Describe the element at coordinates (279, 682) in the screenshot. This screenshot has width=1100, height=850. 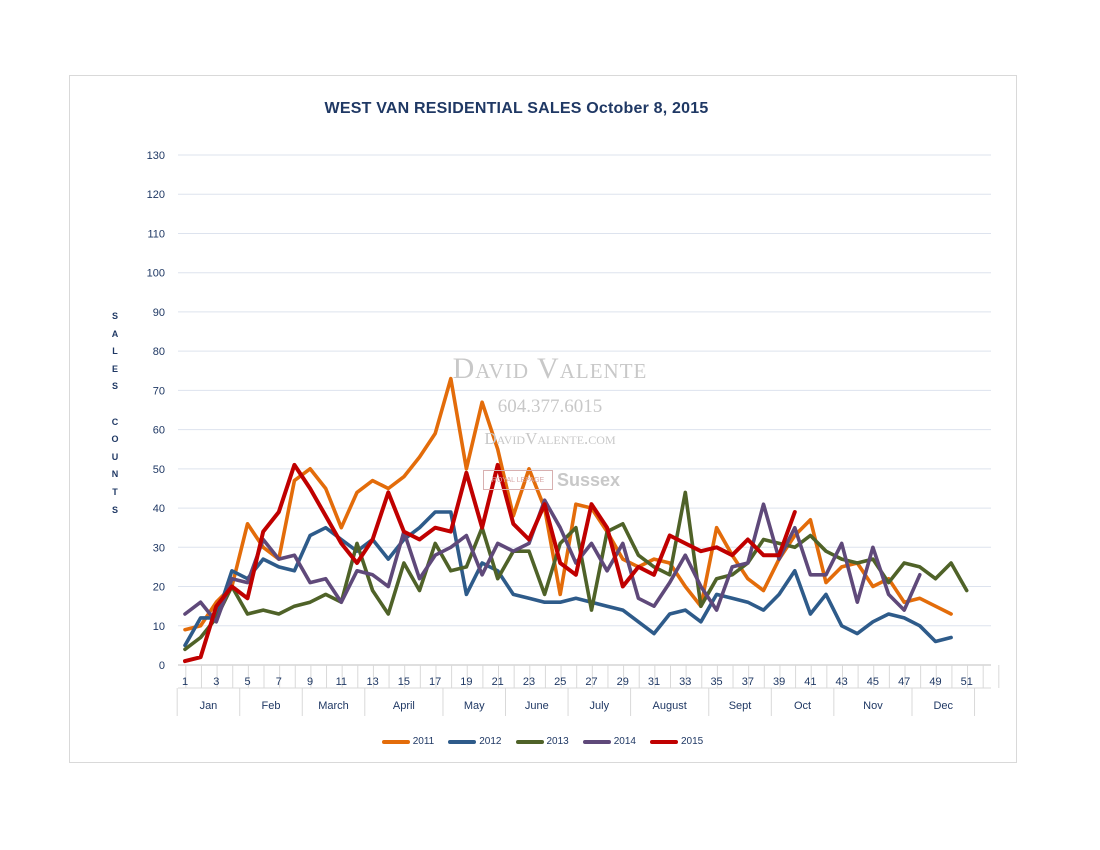
I see `x-tick-label: 7` at that location.